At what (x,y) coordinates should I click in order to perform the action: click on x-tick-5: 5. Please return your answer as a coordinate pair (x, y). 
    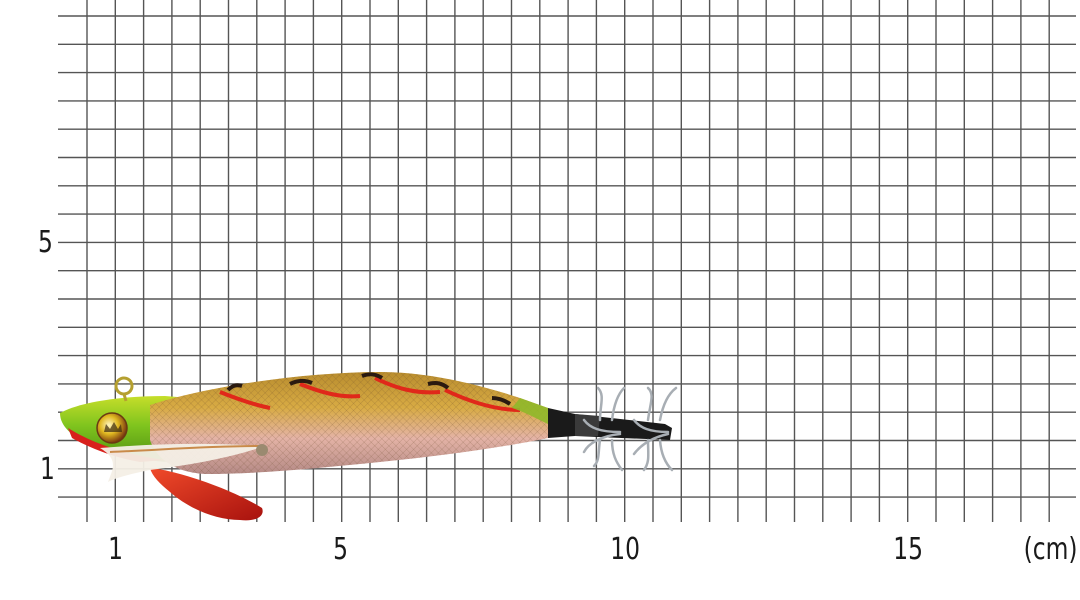
    Looking at the image, I should click on (340, 549).